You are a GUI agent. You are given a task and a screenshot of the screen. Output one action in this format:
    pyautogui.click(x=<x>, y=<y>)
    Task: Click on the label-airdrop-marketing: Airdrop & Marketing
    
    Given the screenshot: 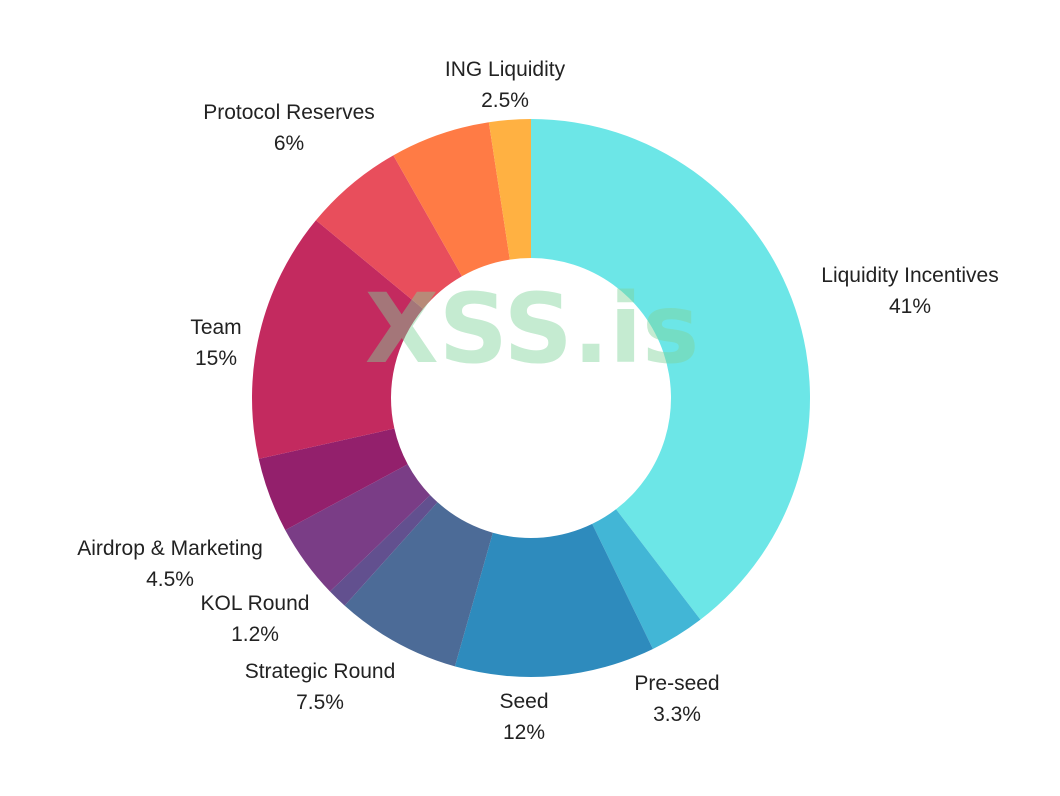 What is the action you would take?
    pyautogui.click(x=170, y=548)
    